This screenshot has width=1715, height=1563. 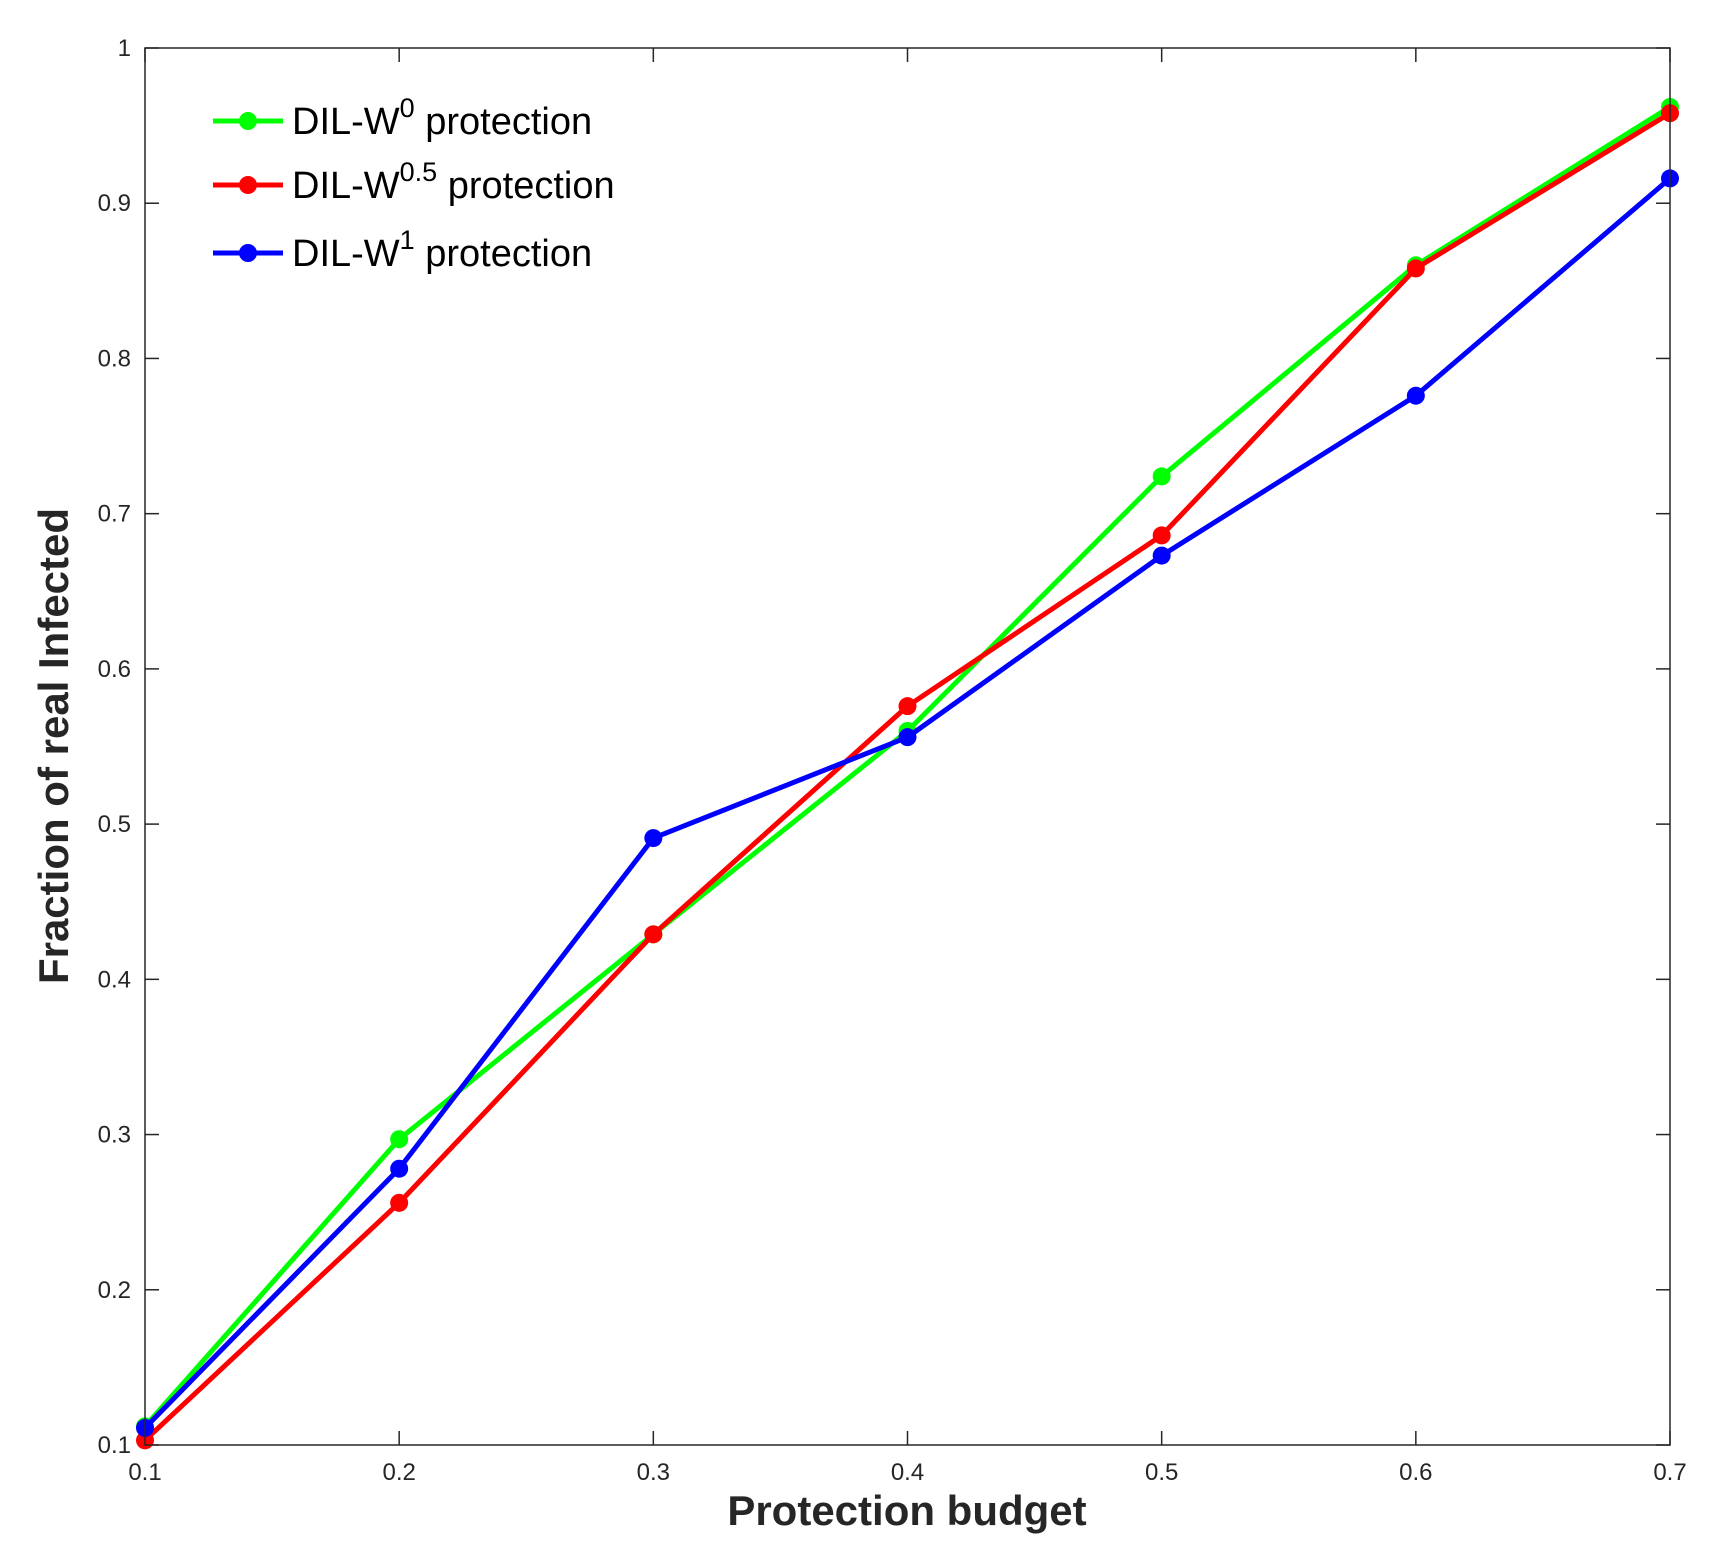 What do you see at coordinates (53, 746) in the screenshot?
I see `y-axis-title: Fraction of real Infected` at bounding box center [53, 746].